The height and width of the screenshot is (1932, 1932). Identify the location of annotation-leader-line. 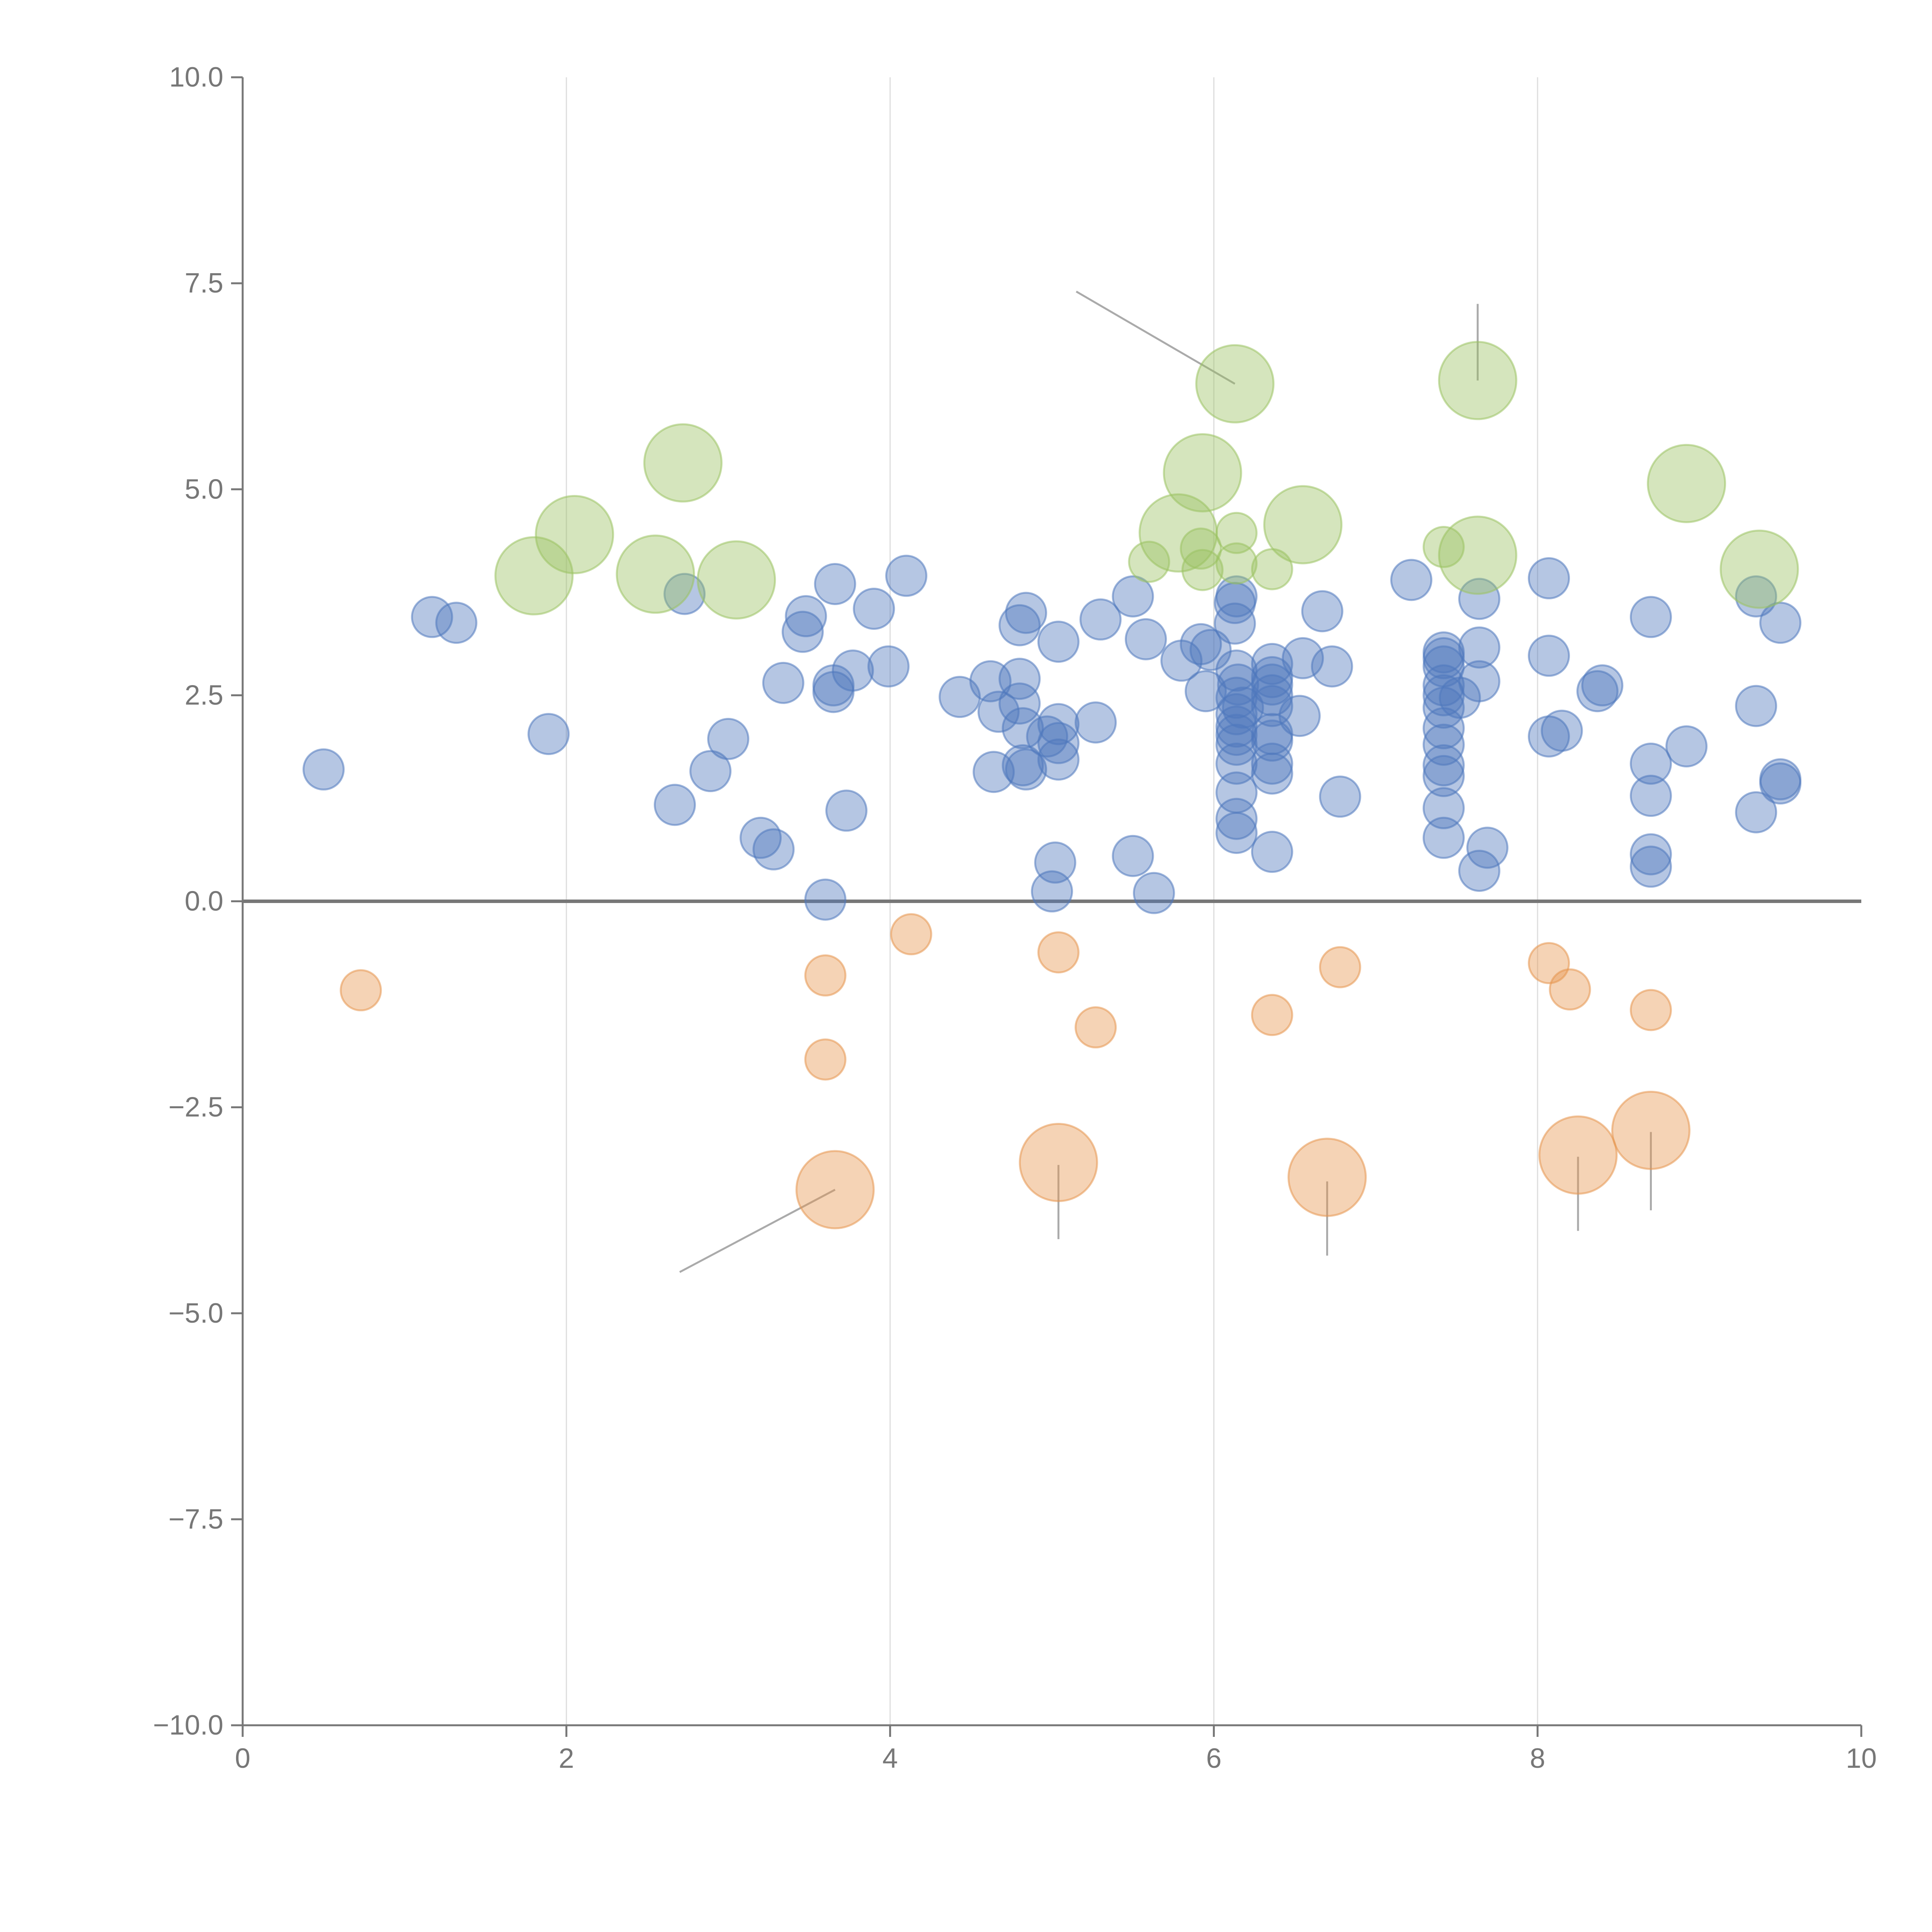
(1156, 338).